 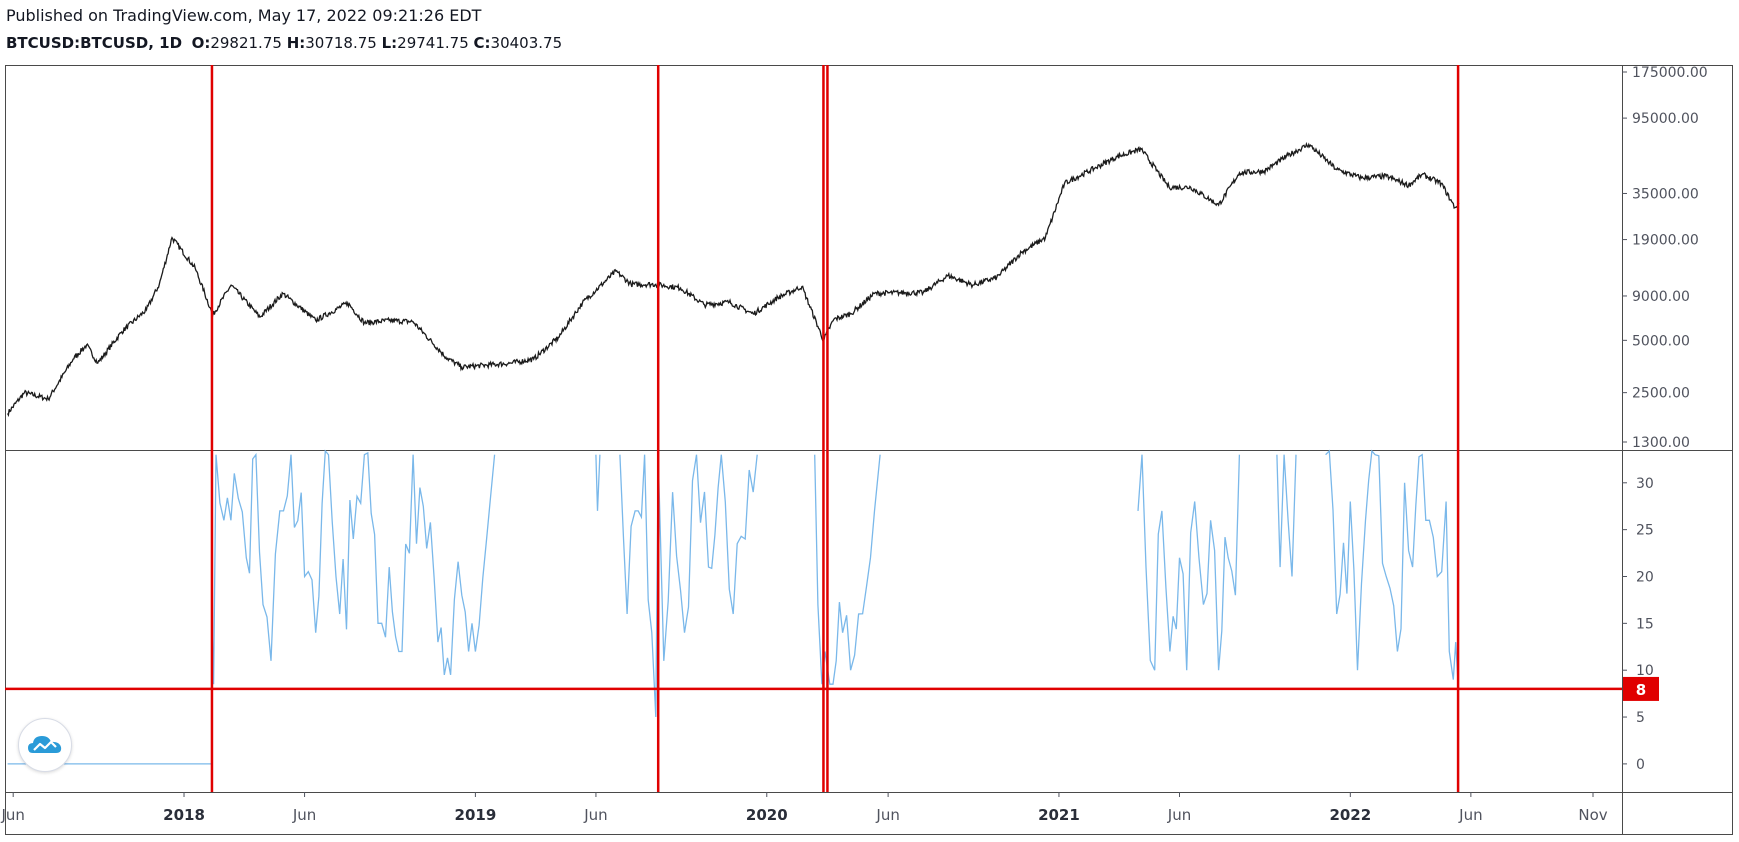 I want to click on symbol-label: BTCUSD:BTCUSD, 1D, so click(x=94, y=43).